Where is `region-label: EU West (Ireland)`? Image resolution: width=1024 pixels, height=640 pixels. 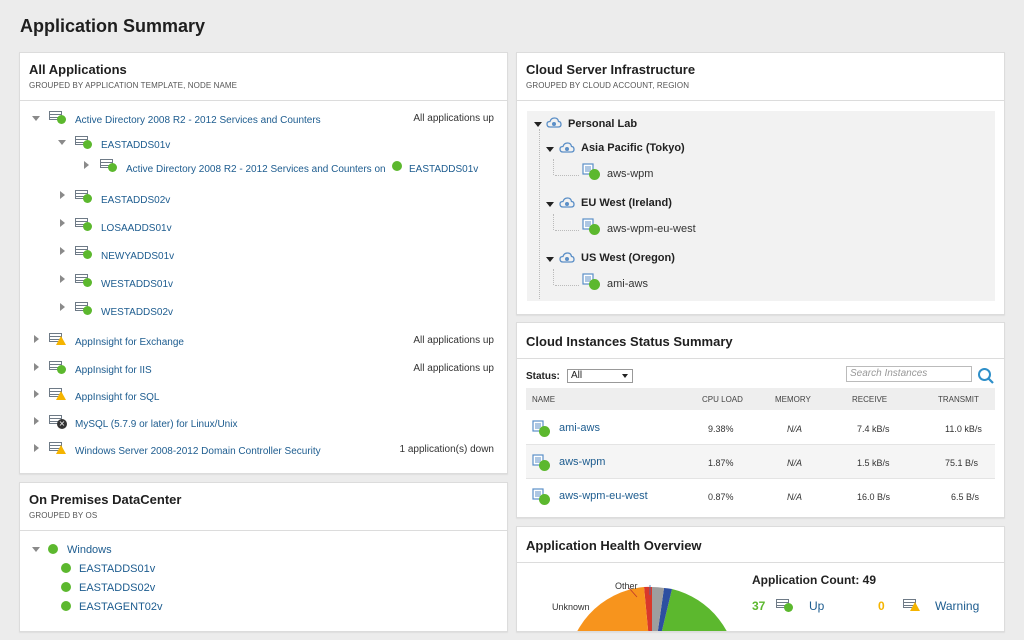
region-label: EU West (Ireland) is located at coordinates (626, 203).